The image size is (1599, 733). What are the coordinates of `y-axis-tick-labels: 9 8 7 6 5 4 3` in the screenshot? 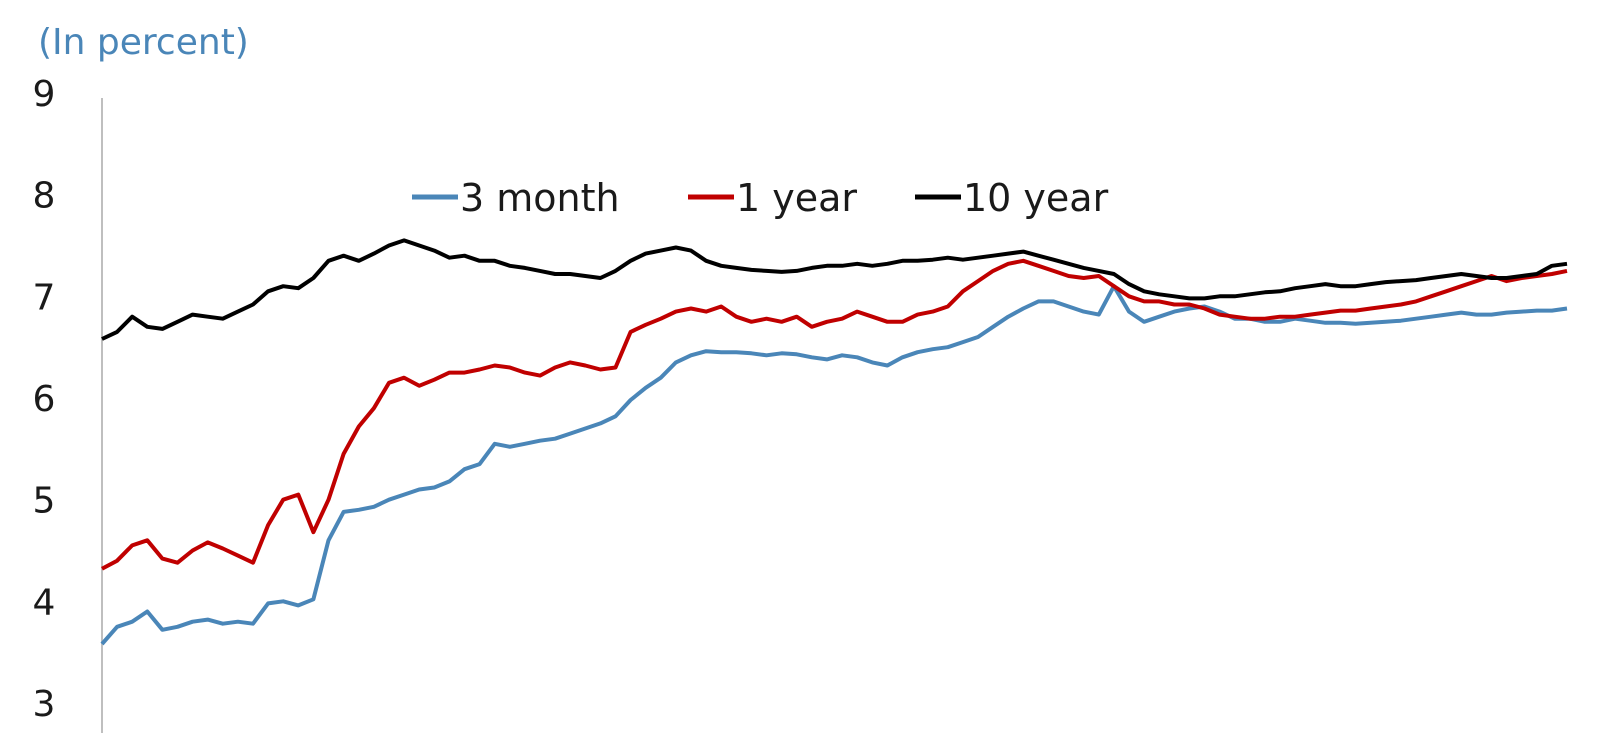 It's located at (44, 399).